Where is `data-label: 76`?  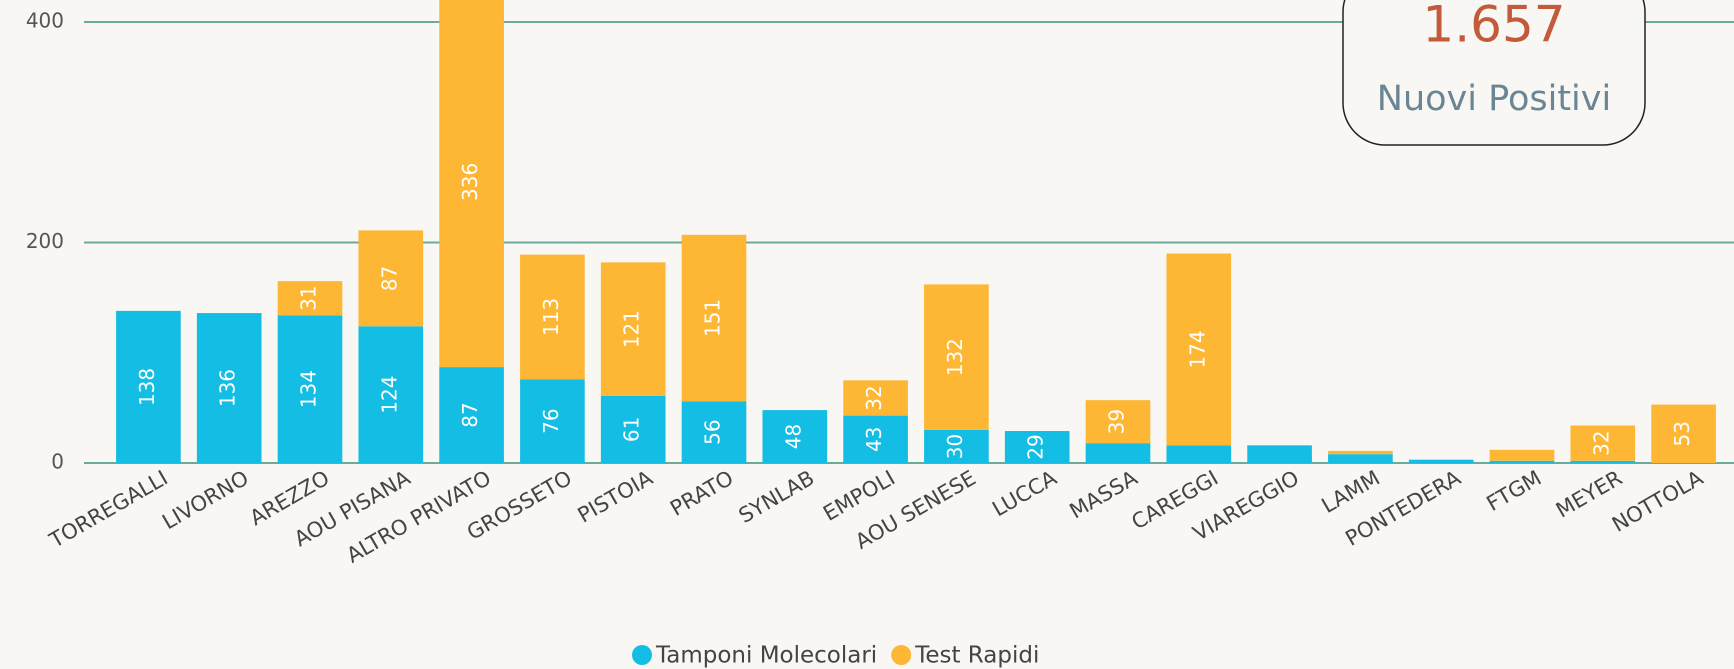
data-label: 76 is located at coordinates (551, 420).